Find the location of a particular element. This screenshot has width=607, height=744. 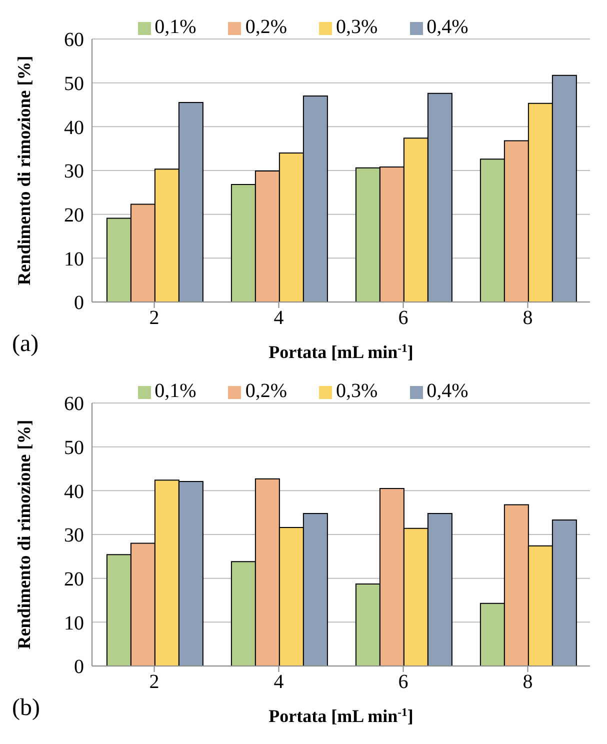

text: (b) is located at coordinates (26, 708).